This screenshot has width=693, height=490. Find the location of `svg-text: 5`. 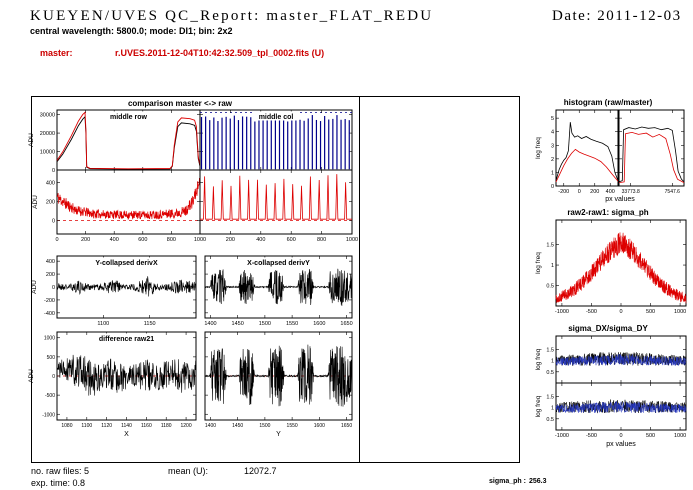

svg-text: 5 is located at coordinates (552, 119).